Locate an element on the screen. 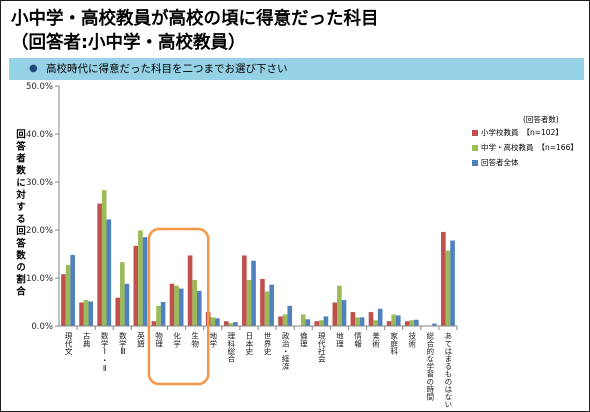  x-tick-label: 地理 is located at coordinates (340, 340).